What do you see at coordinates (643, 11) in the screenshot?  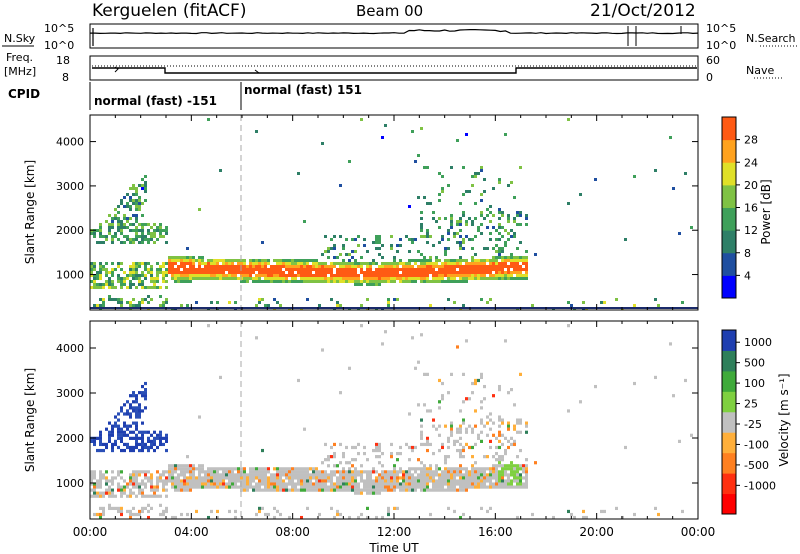 I see `date-label: 21/Oct/2012` at bounding box center [643, 11].